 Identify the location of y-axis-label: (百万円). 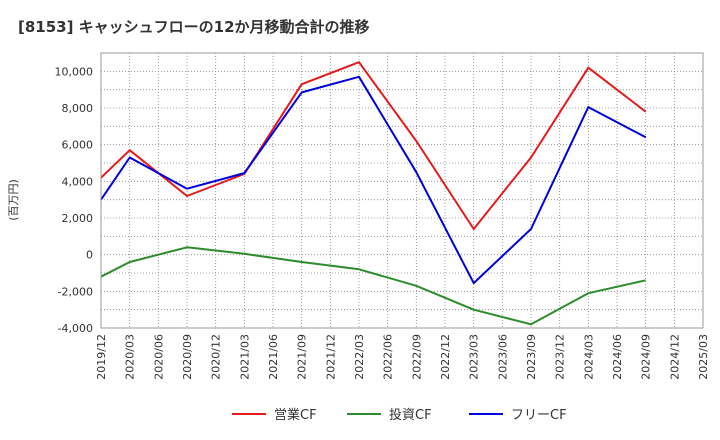
(13, 200).